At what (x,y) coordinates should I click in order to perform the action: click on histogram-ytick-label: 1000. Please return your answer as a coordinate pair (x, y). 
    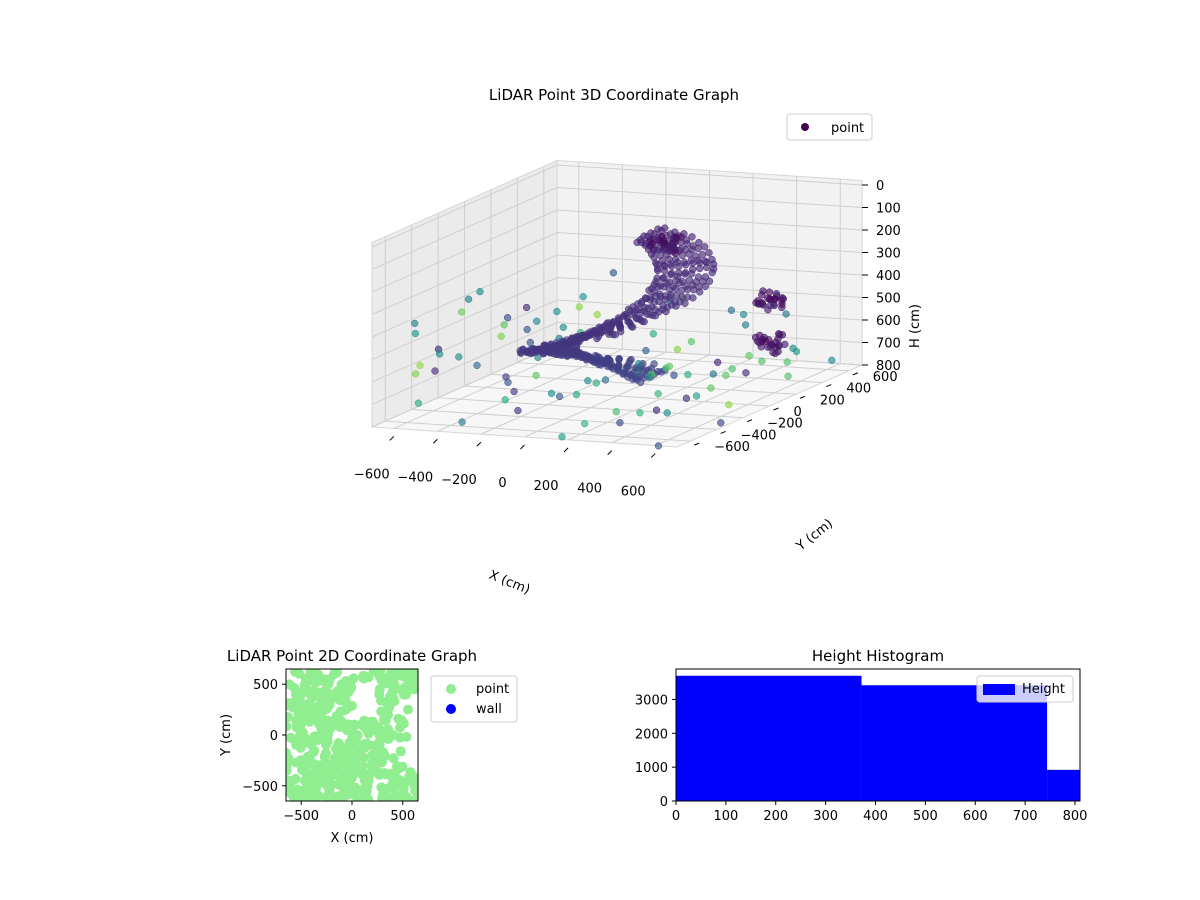
    Looking at the image, I should click on (651, 768).